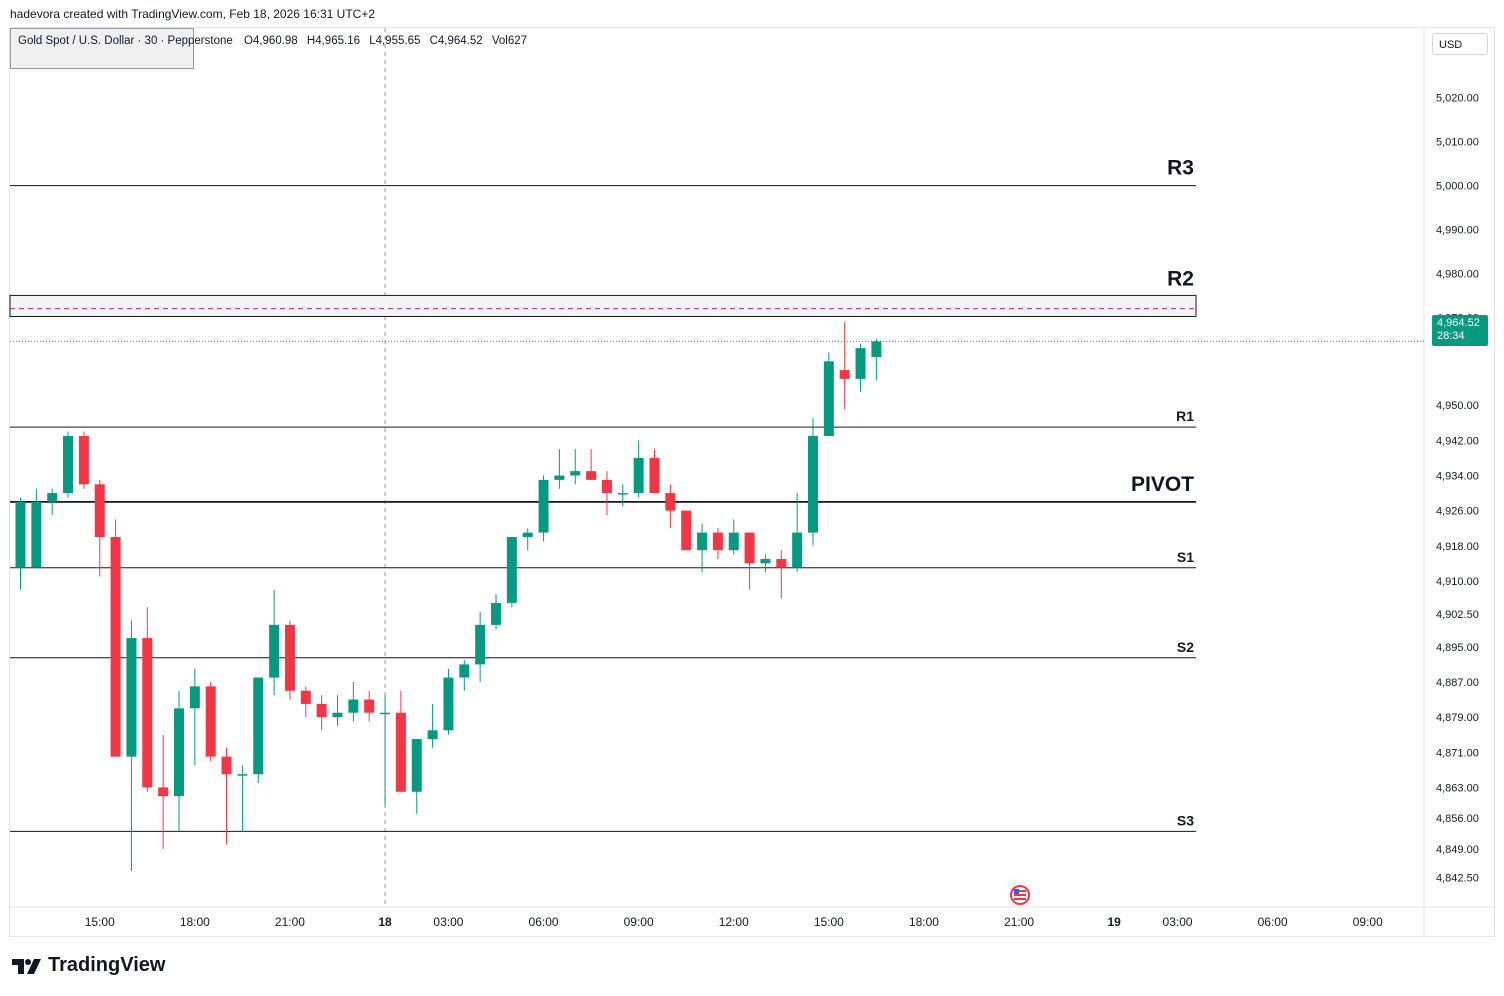 Image resolution: width=1504 pixels, height=996 pixels. What do you see at coordinates (1457, 615) in the screenshot?
I see `price-tick-label: 4,902.50` at bounding box center [1457, 615].